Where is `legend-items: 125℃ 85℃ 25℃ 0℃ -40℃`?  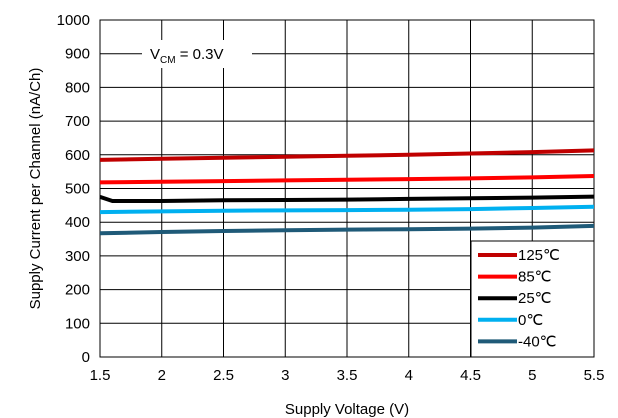
legend-items: 125℃ 85℃ 25℃ 0℃ -40℃ is located at coordinates (519, 298).